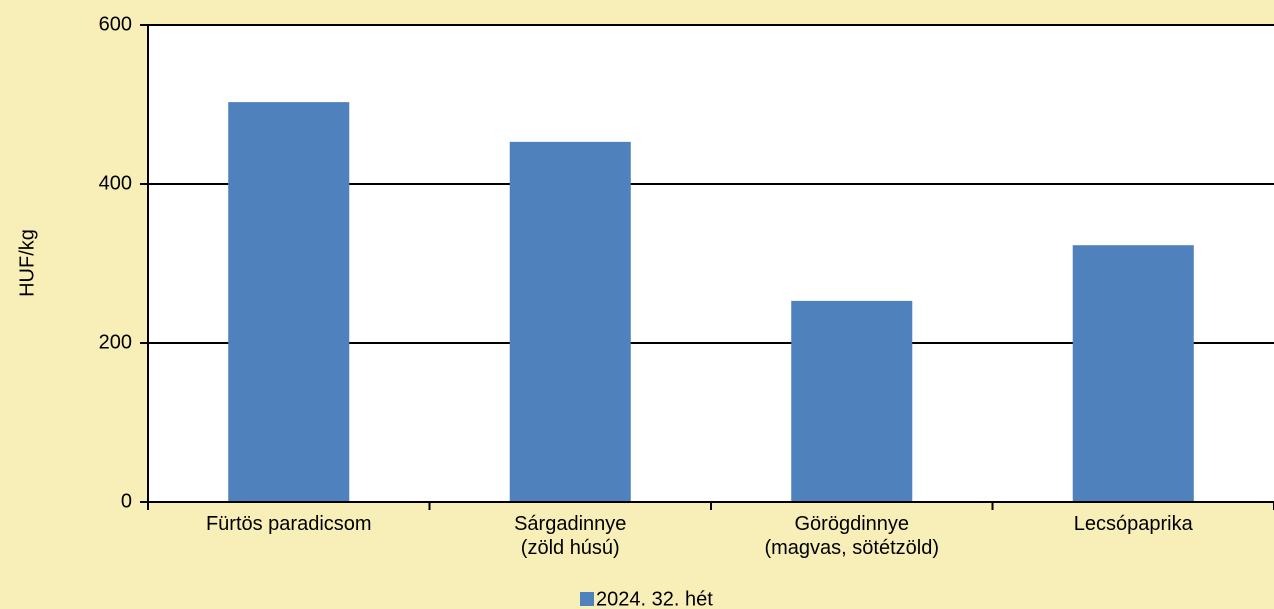  I want to click on x-tick-label: Sárgadinnye (zöld húsú), so click(570, 536).